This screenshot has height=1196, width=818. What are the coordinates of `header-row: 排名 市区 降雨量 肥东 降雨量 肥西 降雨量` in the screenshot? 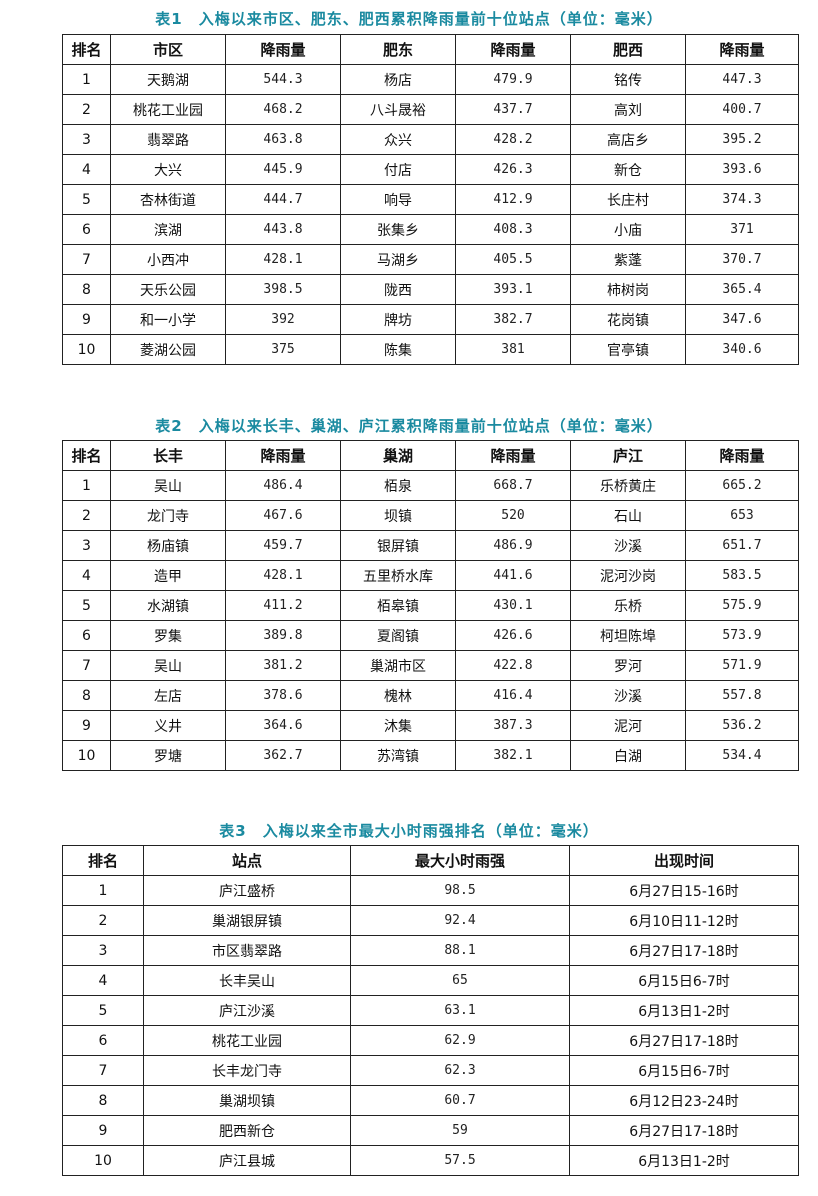 It's located at (430, 49).